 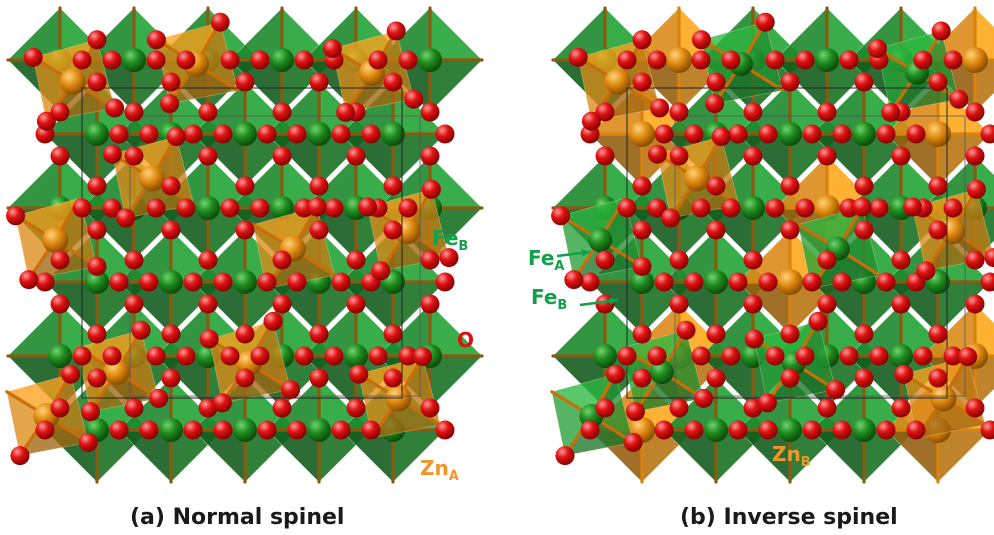 I want to click on label-fe-b-normal: FeB, so click(x=450, y=240).